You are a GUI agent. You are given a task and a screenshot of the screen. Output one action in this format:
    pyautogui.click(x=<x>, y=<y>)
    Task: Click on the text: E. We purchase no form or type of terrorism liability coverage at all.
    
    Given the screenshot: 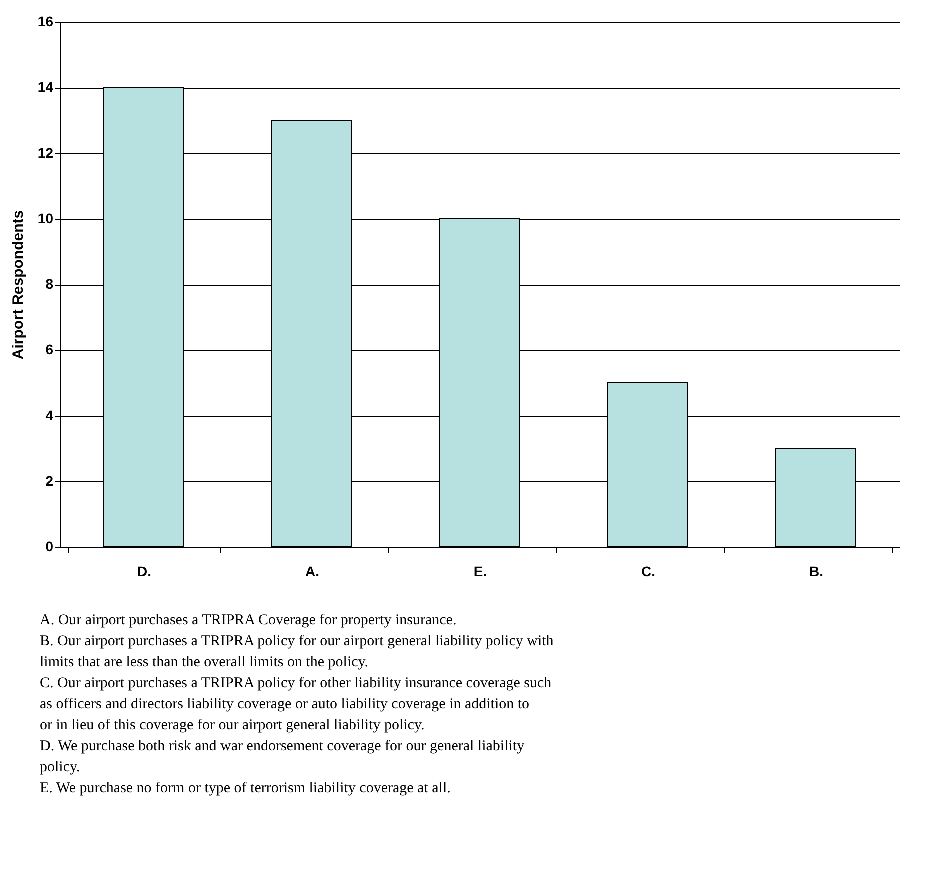 What is the action you would take?
    pyautogui.click(x=245, y=788)
    